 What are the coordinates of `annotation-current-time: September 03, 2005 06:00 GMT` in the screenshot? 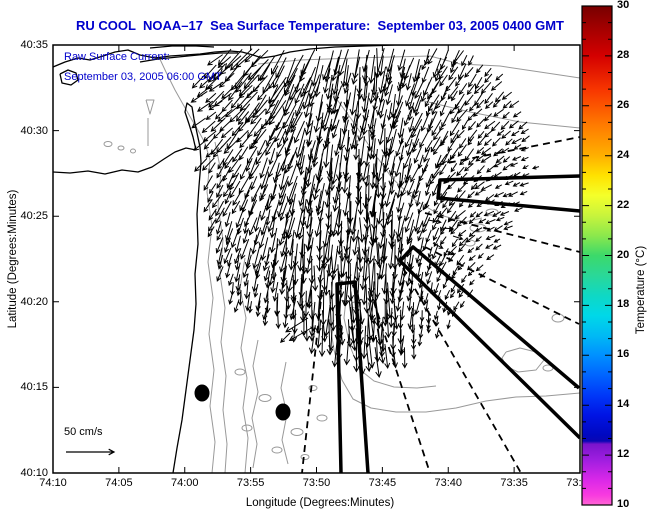 It's located at (143, 77).